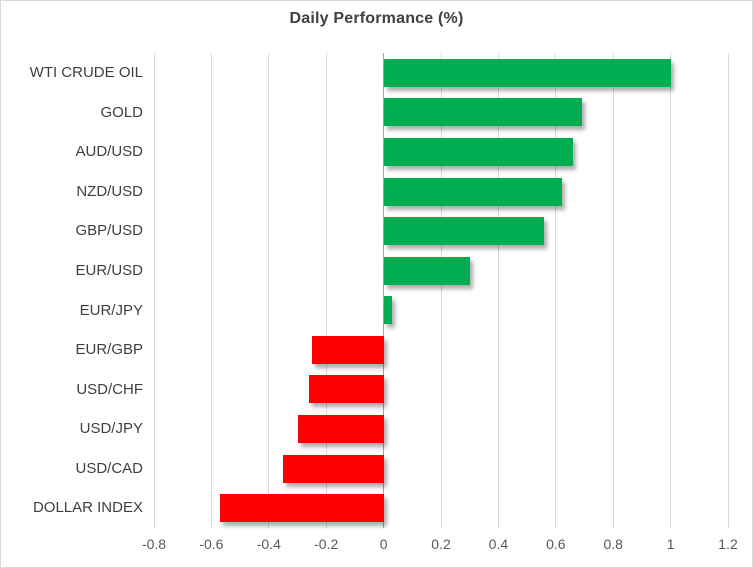 The width and height of the screenshot is (753, 568). What do you see at coordinates (613, 544) in the screenshot?
I see `x-tick-label: 0.8` at bounding box center [613, 544].